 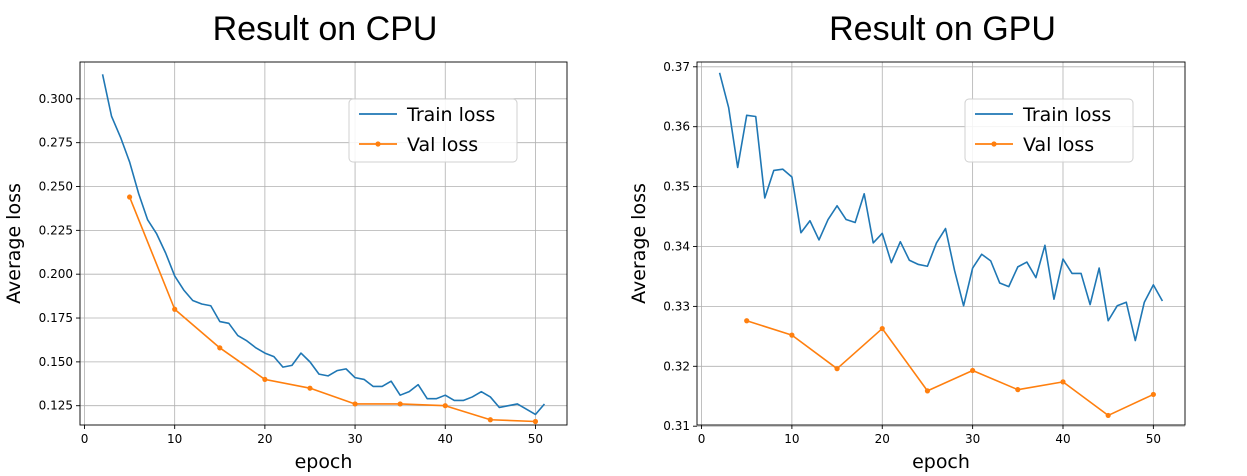 I want to click on gpu-x-tick-label: 10, so click(x=791, y=439).